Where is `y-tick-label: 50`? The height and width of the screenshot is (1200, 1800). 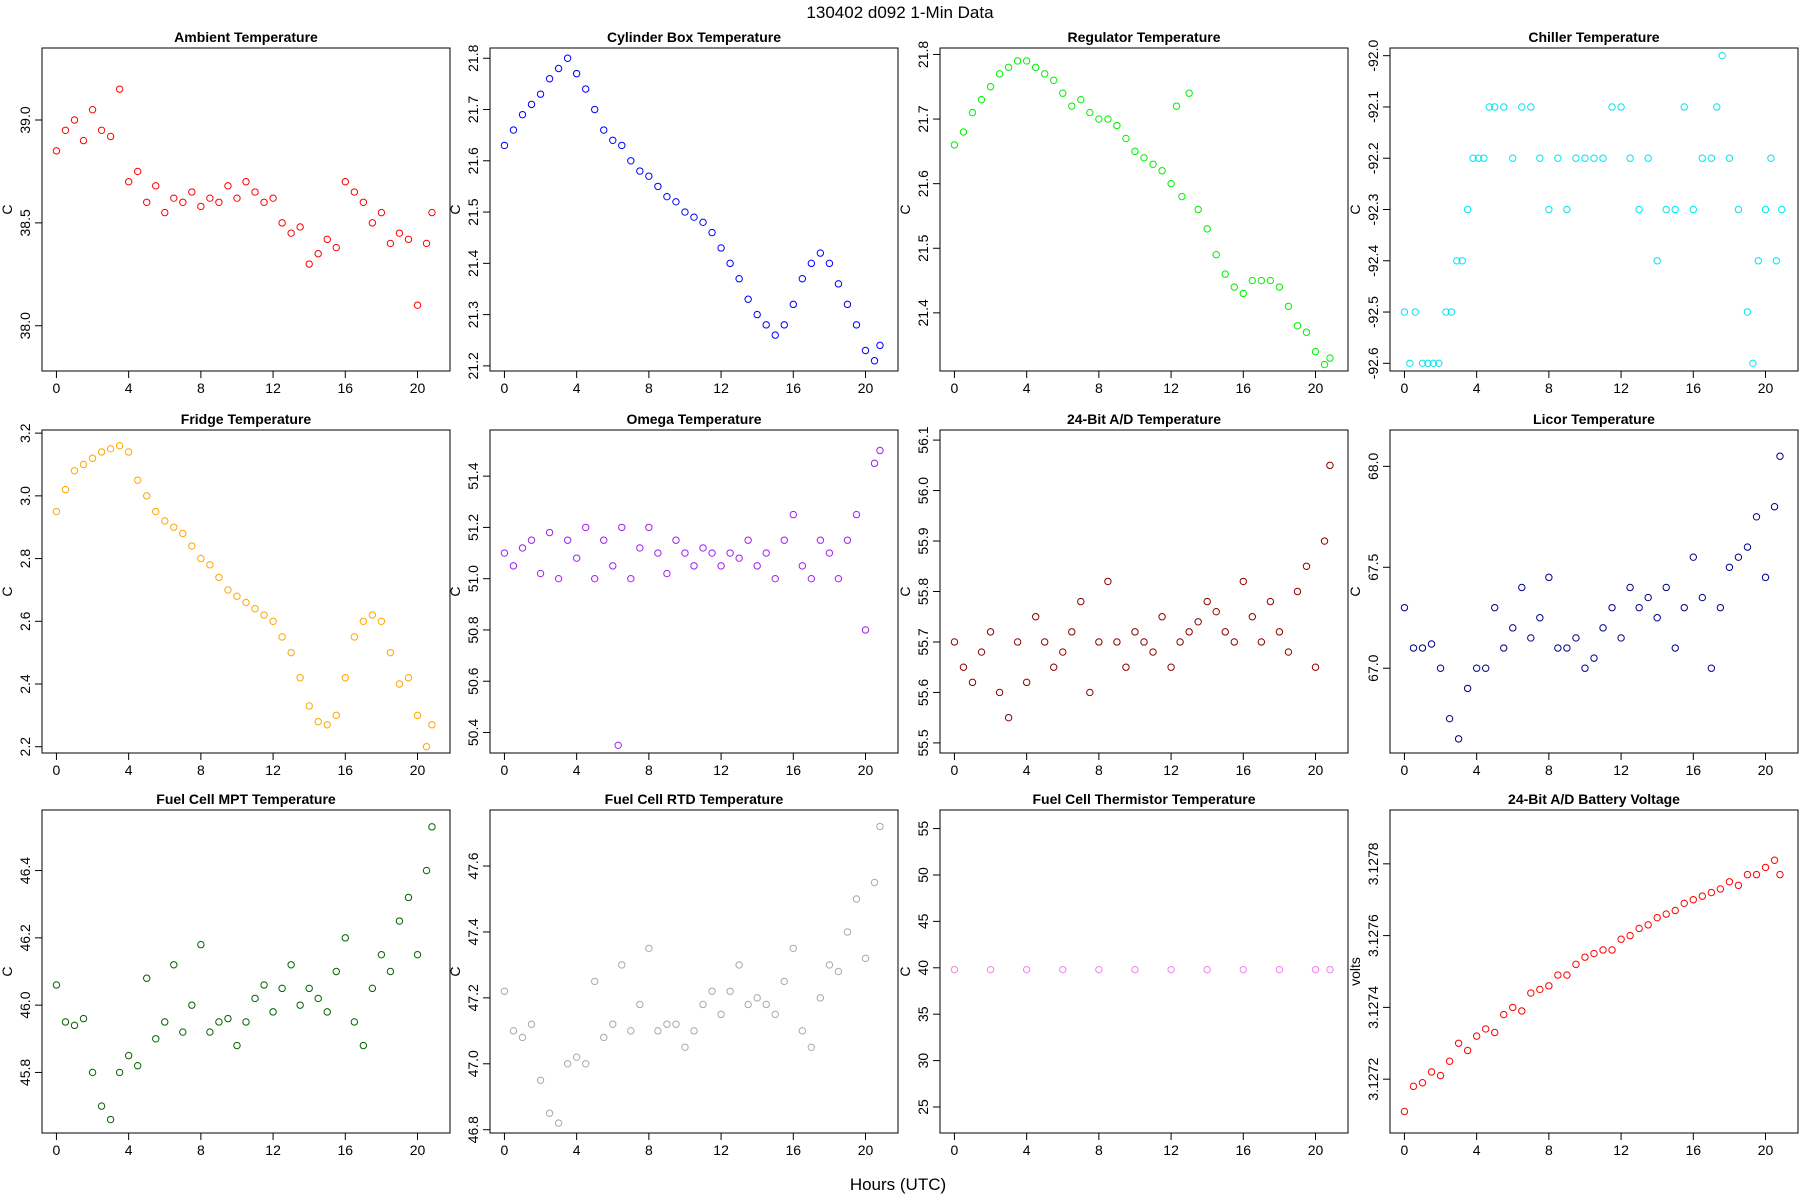 y-tick-label: 50 is located at coordinates (923, 875).